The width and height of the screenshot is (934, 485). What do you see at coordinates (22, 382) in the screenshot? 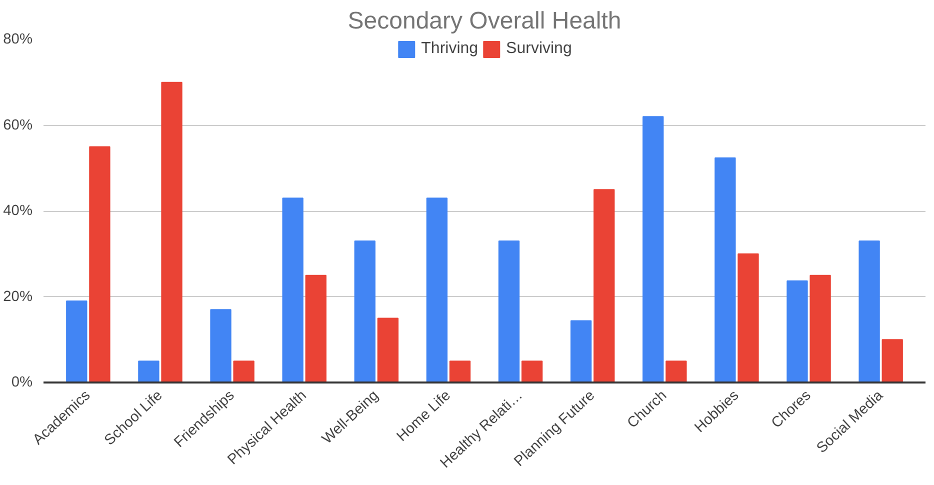
I see `y-tick-label: 0%` at bounding box center [22, 382].